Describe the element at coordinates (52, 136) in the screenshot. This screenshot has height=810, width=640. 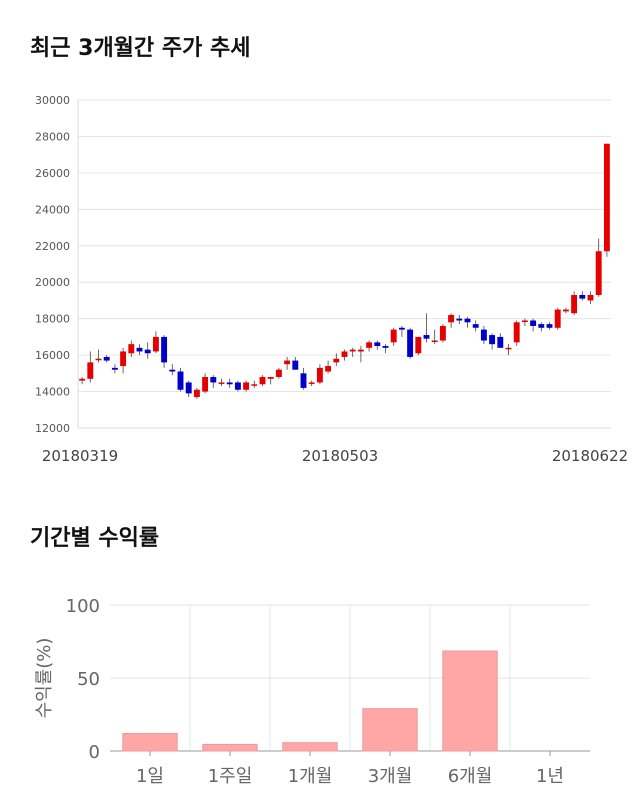
I see `y-tick-label: 28000` at that location.